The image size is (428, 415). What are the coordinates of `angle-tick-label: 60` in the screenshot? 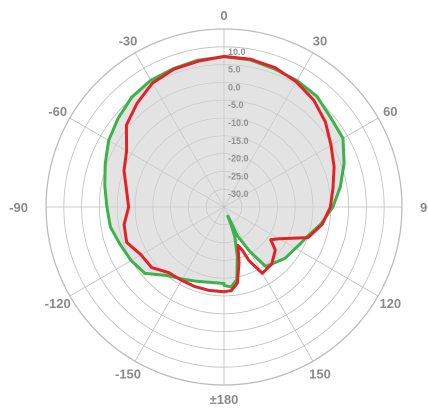 It's located at (390, 111).